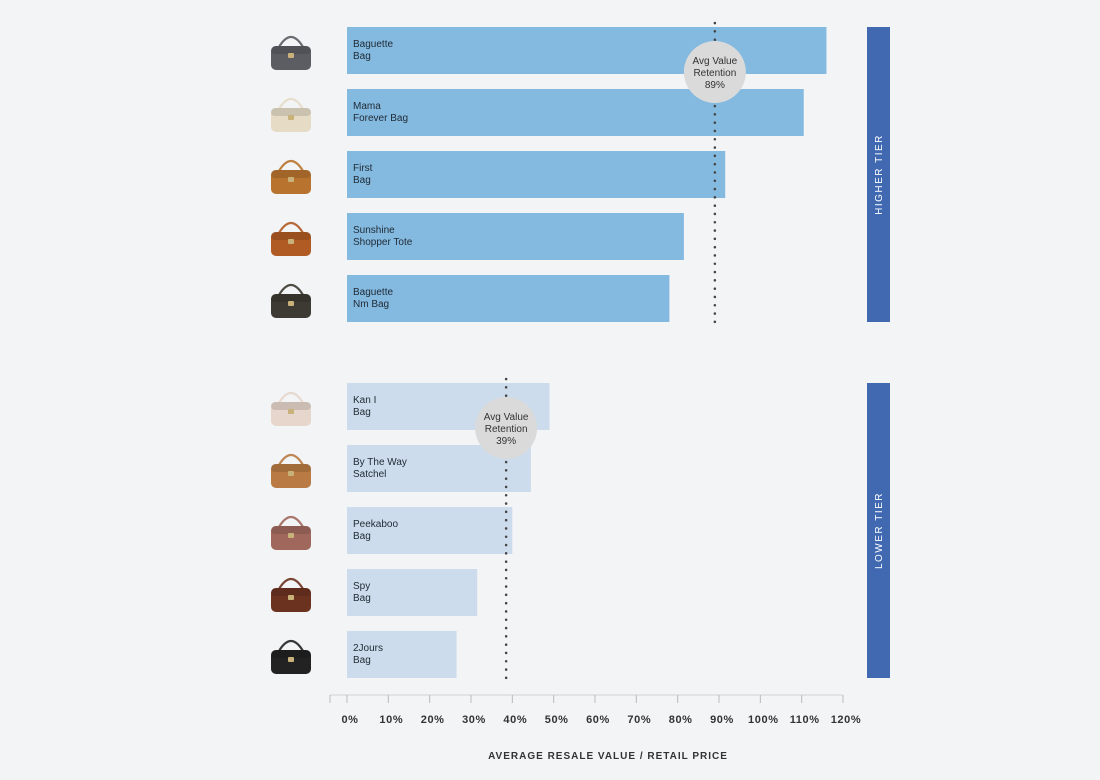 The image size is (1100, 780). What do you see at coordinates (598, 720) in the screenshot?
I see `tick-label: 60%` at bounding box center [598, 720].